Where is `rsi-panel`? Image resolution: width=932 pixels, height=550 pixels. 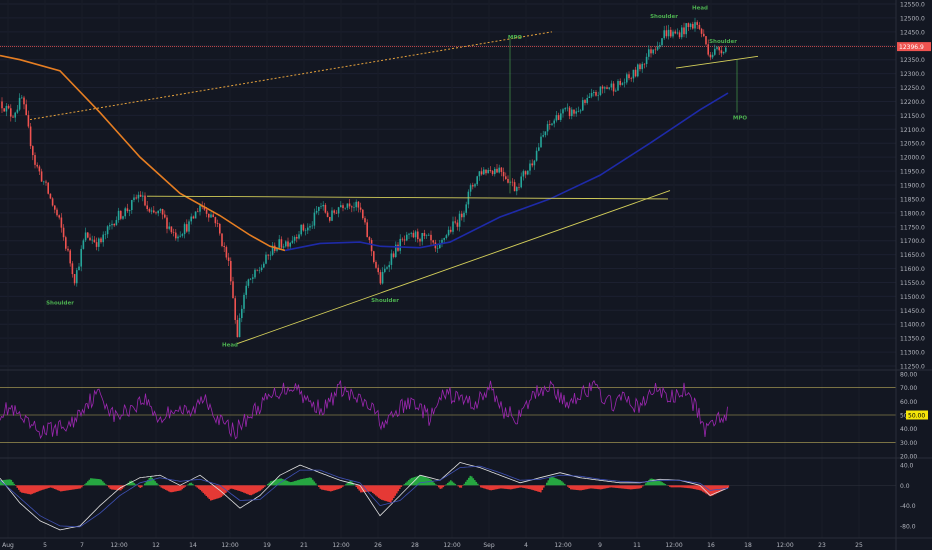
rsi-panel is located at coordinates (448, 411).